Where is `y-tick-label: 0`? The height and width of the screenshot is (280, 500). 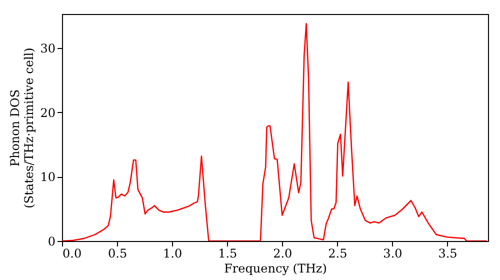
y-tick-label: 0 is located at coordinates (52, 241).